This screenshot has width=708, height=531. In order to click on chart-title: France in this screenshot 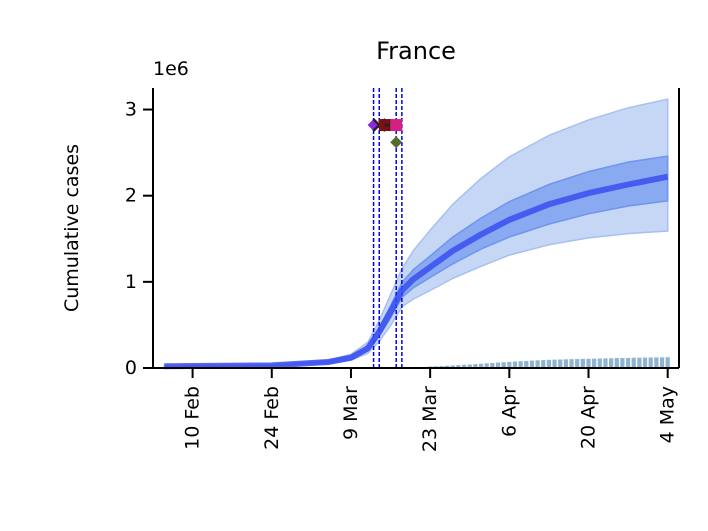, I will do `click(416, 51)`.